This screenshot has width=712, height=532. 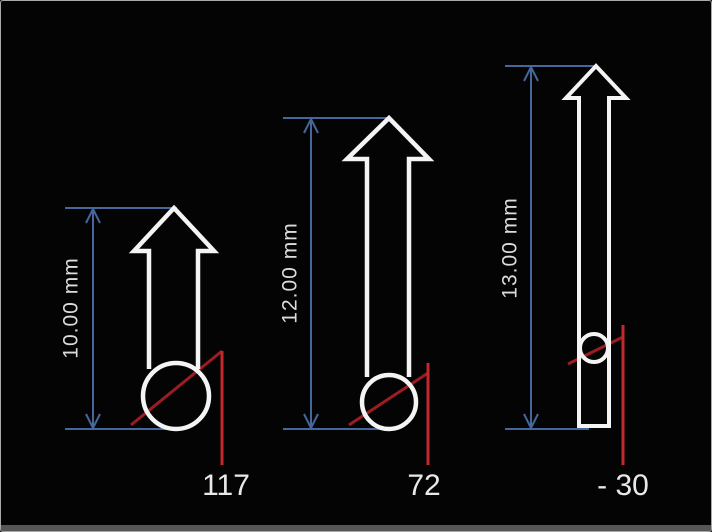 I want to click on figure-pin-10mm: 10.00 mm 117, so click(x=155, y=353).